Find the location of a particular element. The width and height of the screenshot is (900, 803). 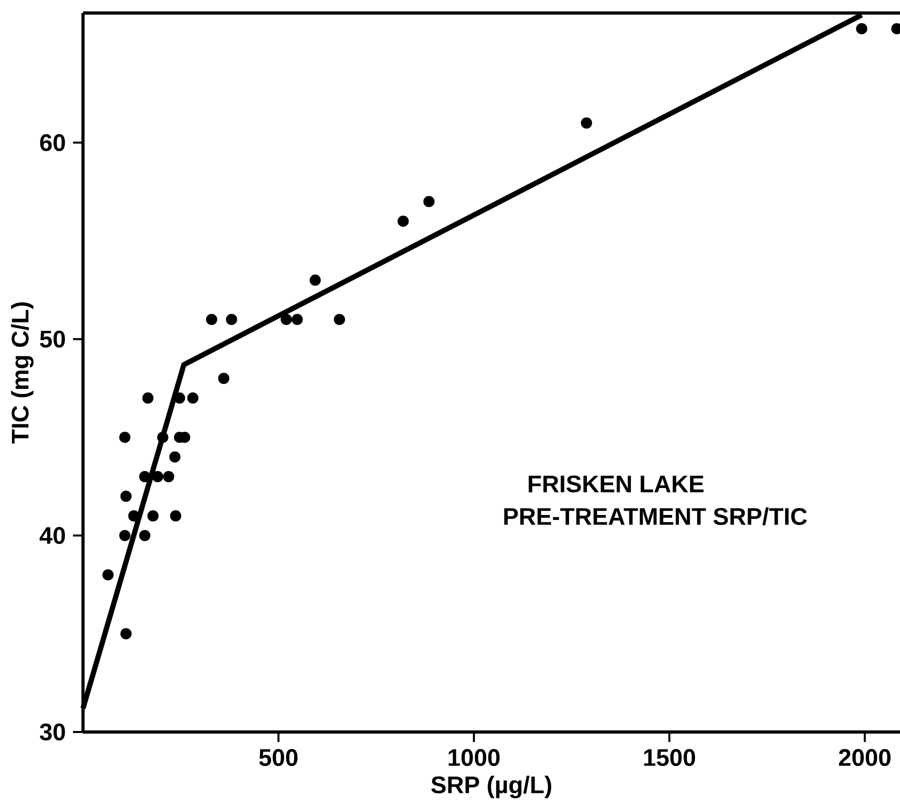

y-tick-label: 50 is located at coordinates (52, 339).